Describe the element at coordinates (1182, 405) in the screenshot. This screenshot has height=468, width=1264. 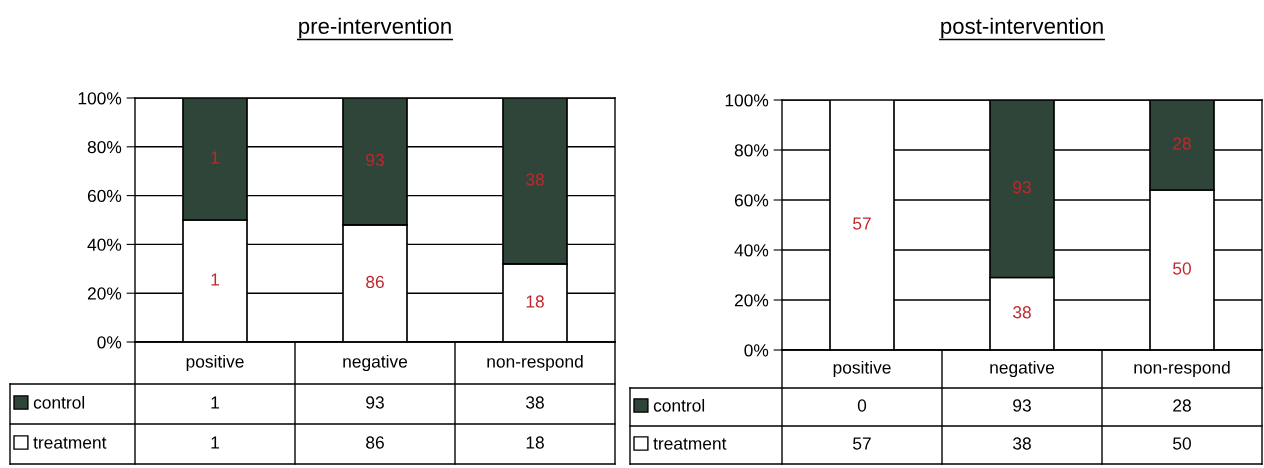
I see `text: 28` at that location.